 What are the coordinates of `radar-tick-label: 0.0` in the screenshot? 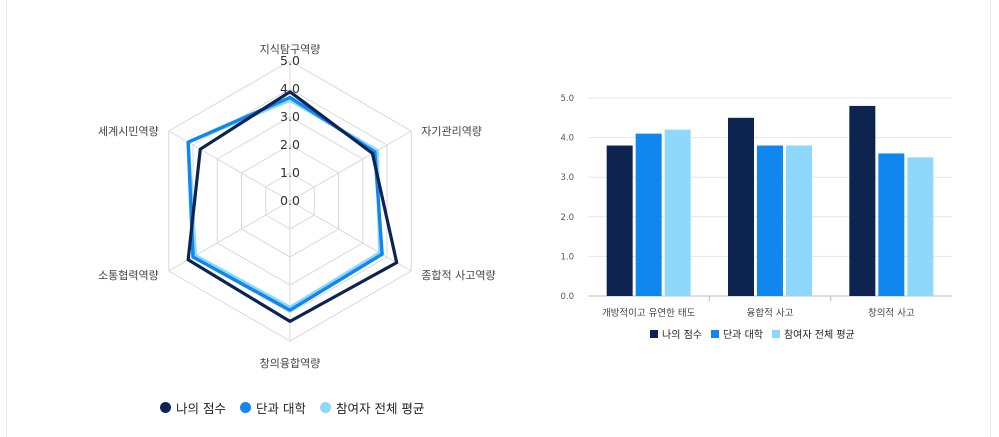 It's located at (290, 200).